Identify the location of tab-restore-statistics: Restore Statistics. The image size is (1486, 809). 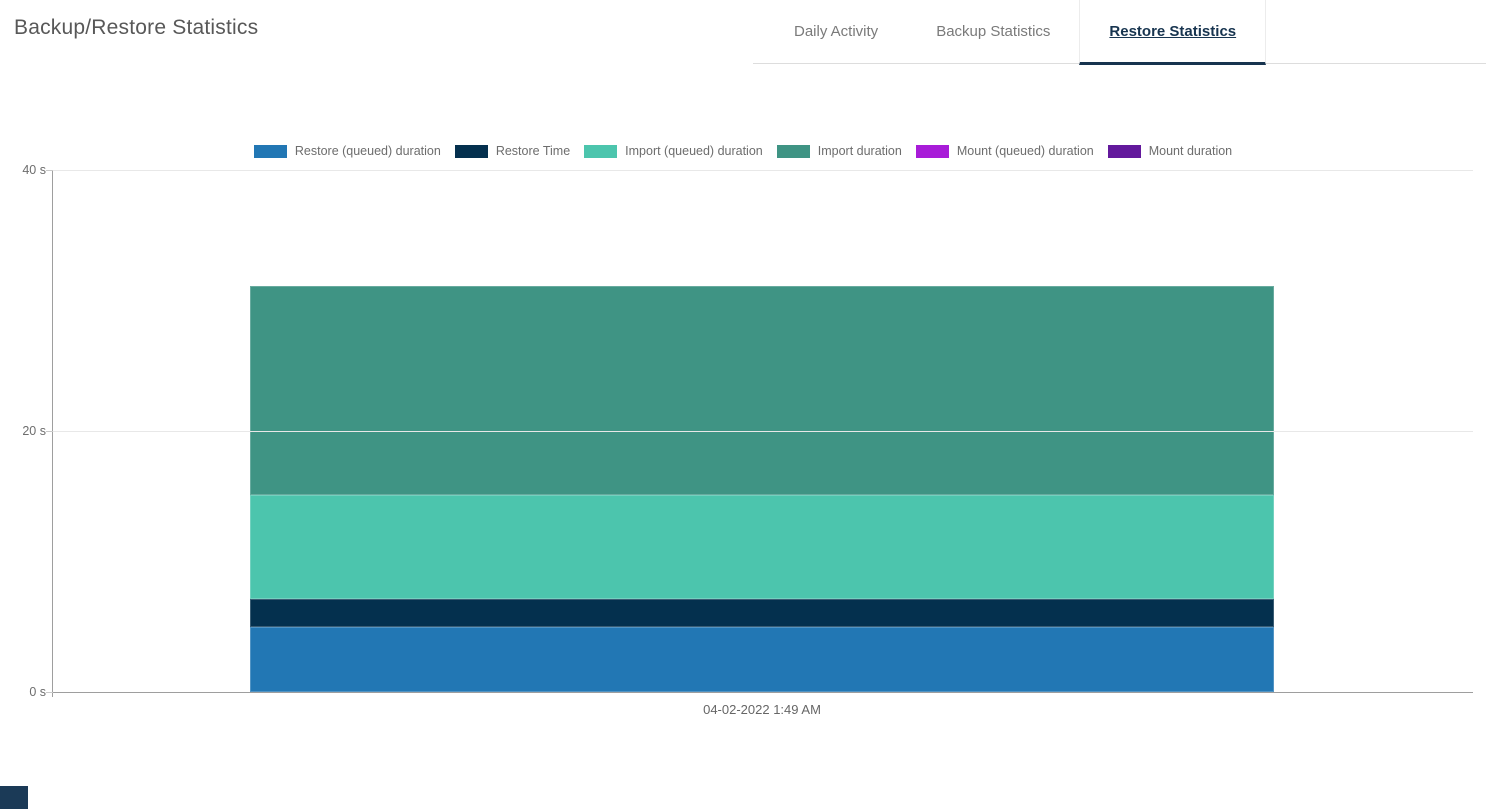
(1173, 32).